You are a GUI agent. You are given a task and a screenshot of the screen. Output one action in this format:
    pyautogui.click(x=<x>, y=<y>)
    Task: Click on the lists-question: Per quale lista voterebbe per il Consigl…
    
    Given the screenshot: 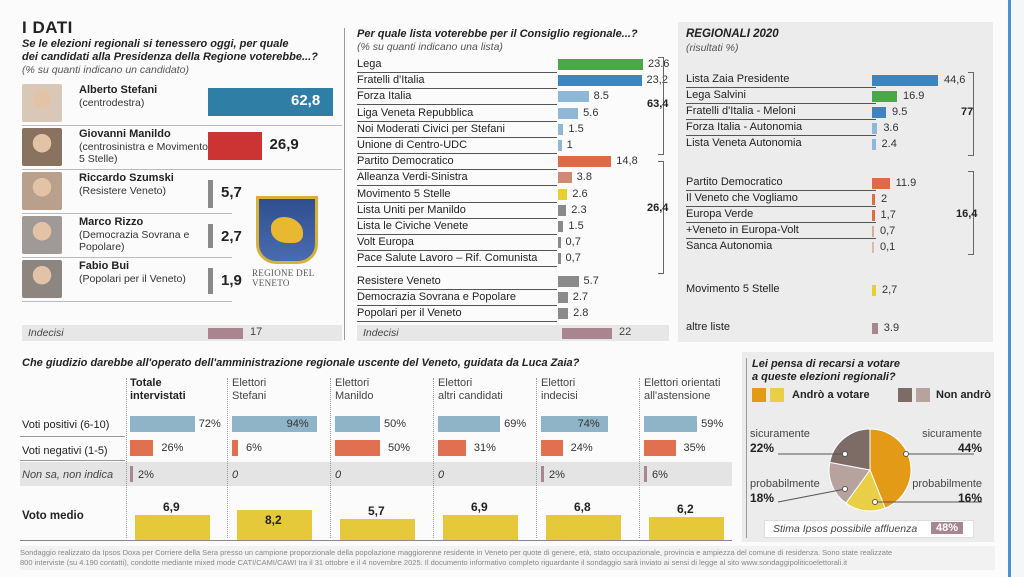 What is the action you would take?
    pyautogui.click(x=497, y=34)
    